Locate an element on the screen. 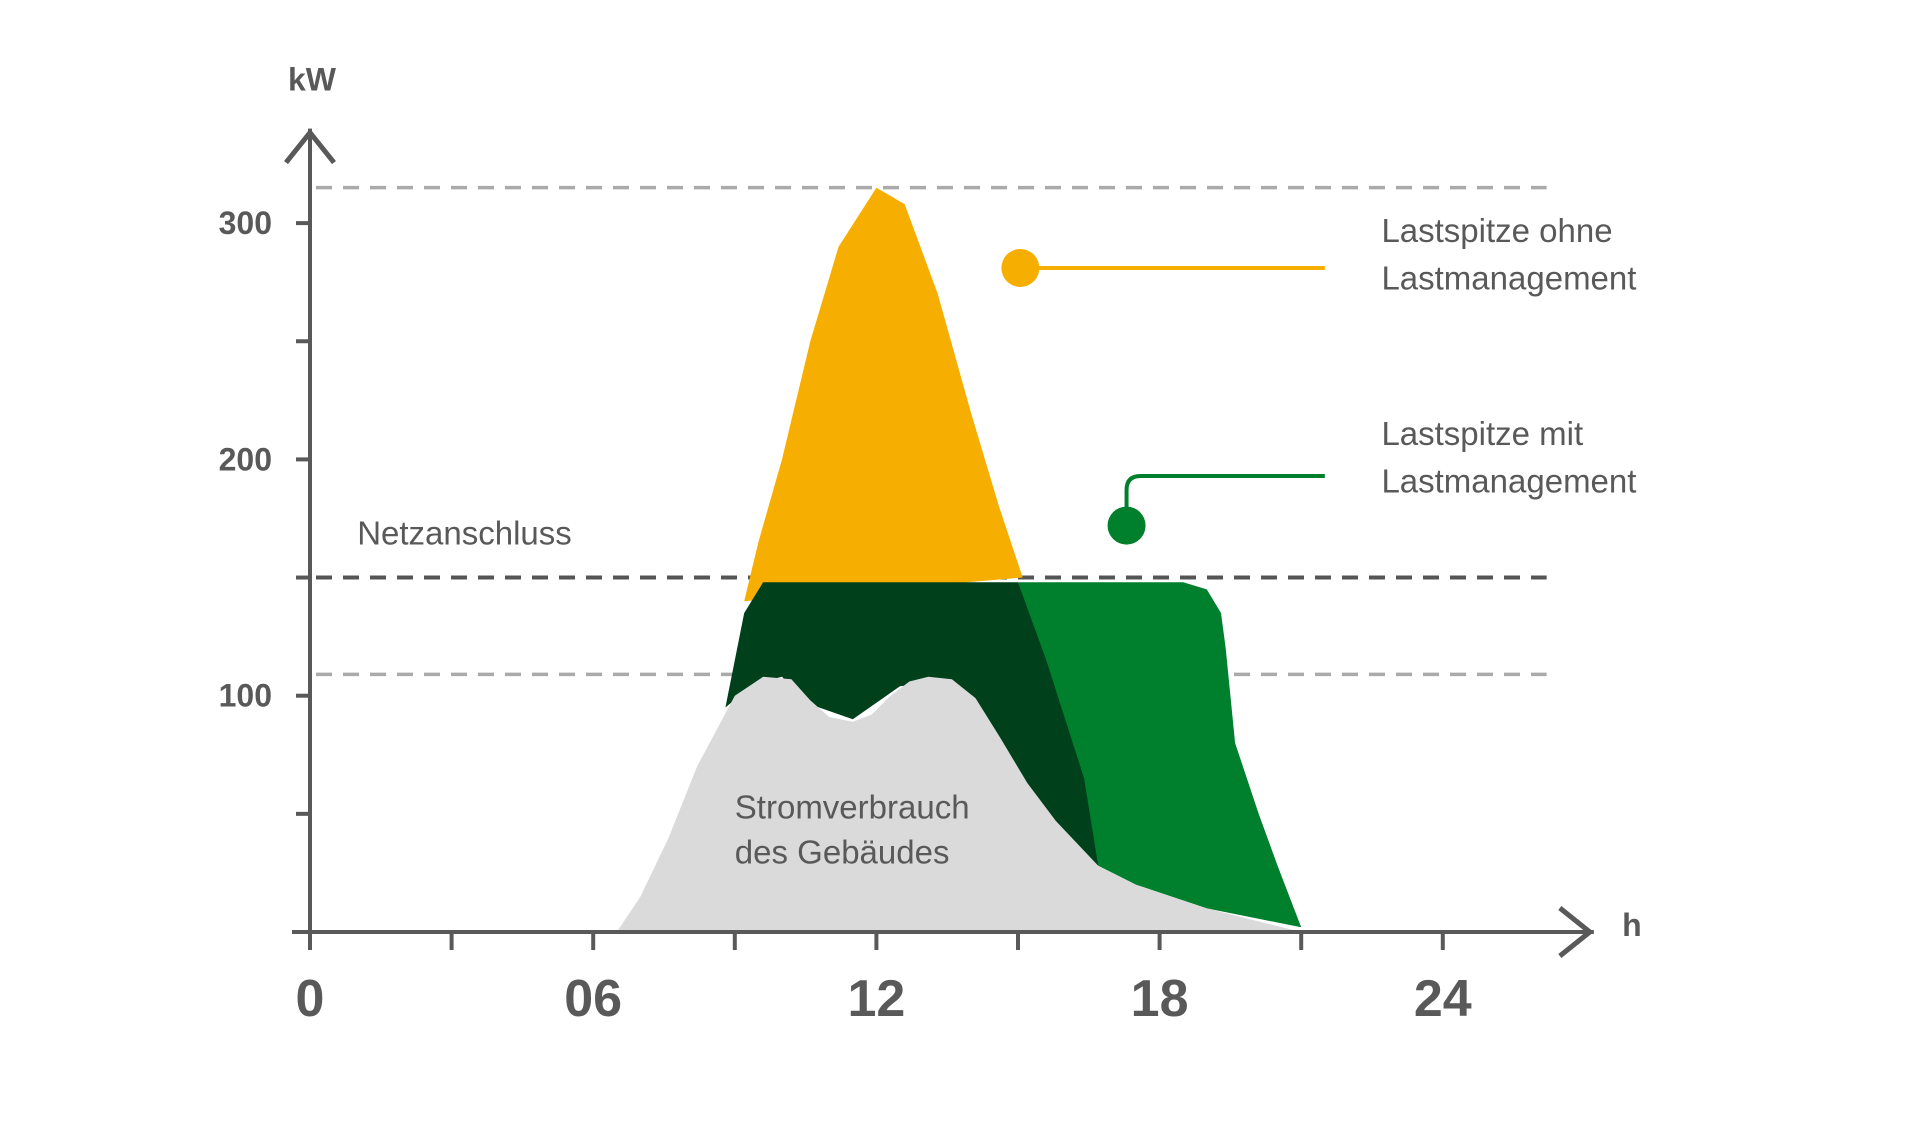 The image size is (1920, 1139). area-building-consumption is located at coordinates (959, 804).